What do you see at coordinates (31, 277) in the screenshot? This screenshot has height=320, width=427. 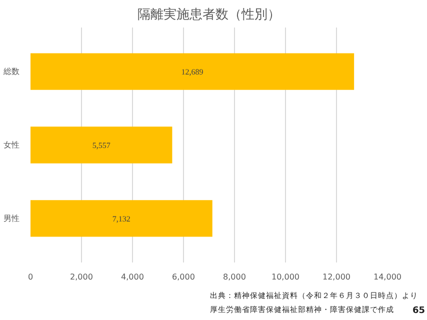 I see `x-tick-label: 0` at bounding box center [31, 277].